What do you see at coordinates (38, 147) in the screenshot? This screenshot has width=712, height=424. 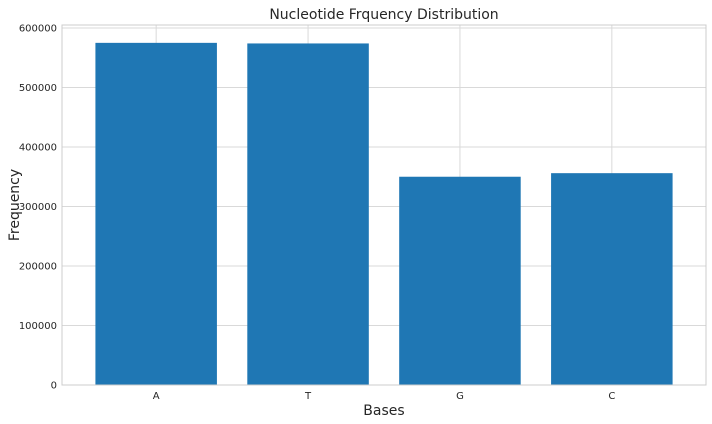 I see `y-tick-label: 400000` at bounding box center [38, 147].